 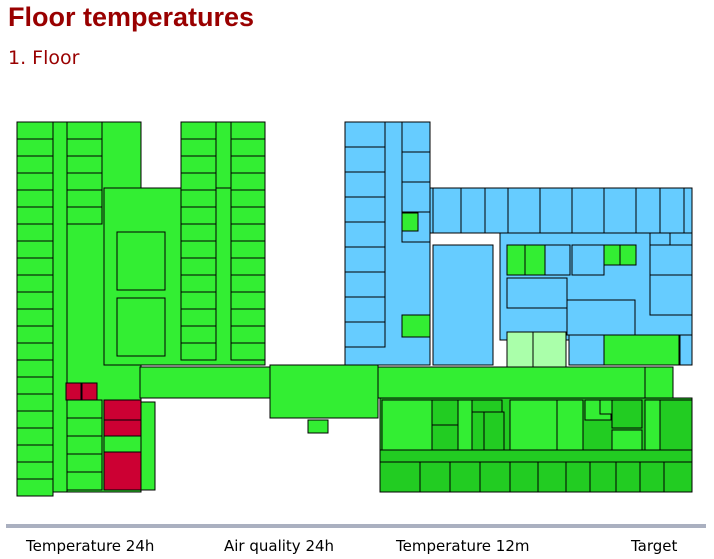 I want to click on page-title: Floor temperatures, so click(x=131, y=17).